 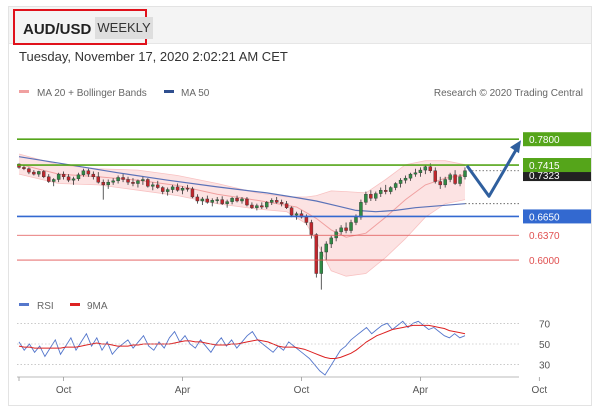 I want to click on x-tick-label-4: Oct, so click(x=540, y=390).